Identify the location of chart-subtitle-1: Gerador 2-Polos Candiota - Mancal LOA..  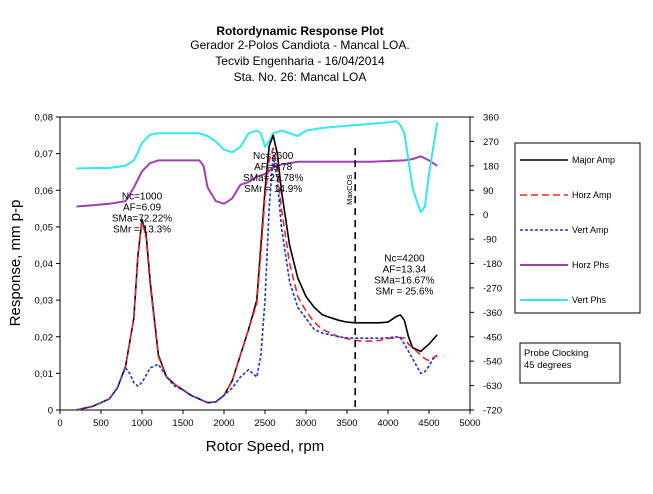
(299, 45).